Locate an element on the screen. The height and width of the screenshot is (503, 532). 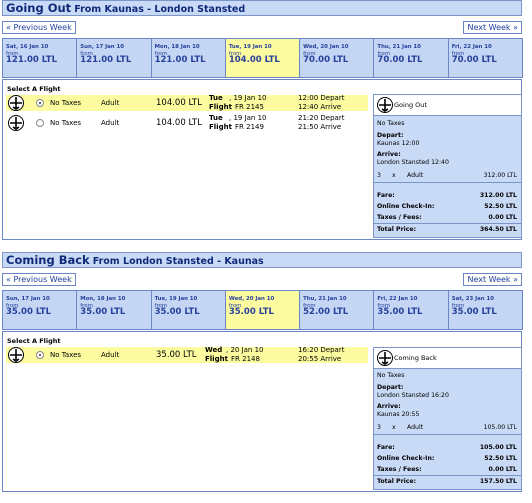
flight-number: FR 2148 is located at coordinates (245, 359).